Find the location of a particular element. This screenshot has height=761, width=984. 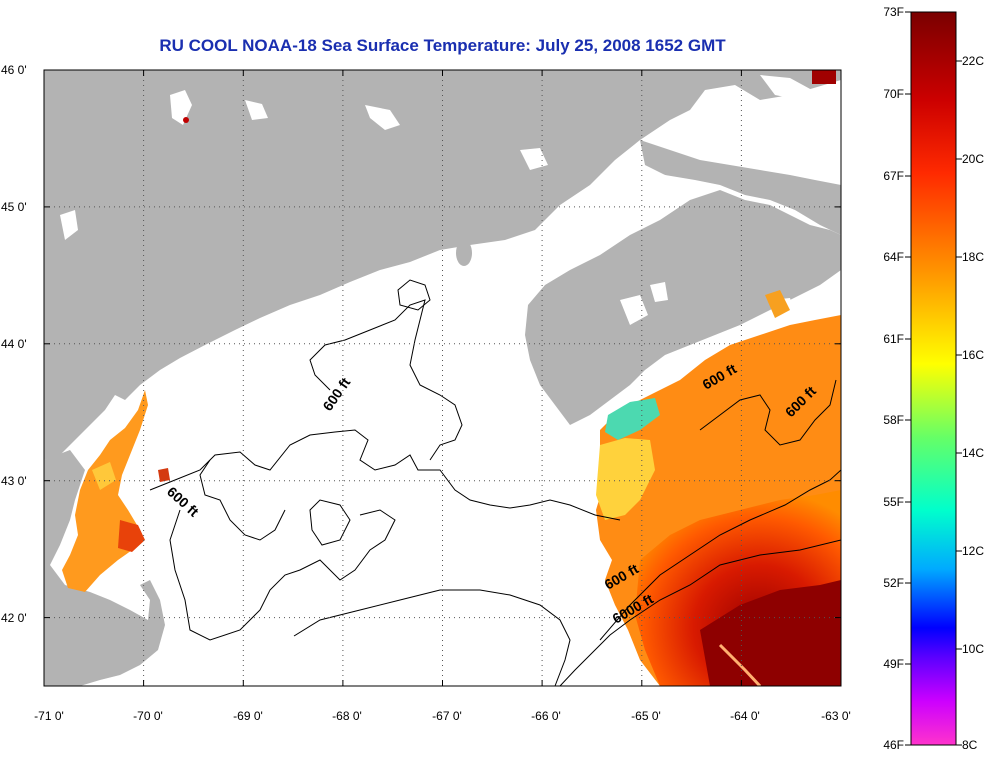

cb-label-10c: 10C is located at coordinates (973, 649).